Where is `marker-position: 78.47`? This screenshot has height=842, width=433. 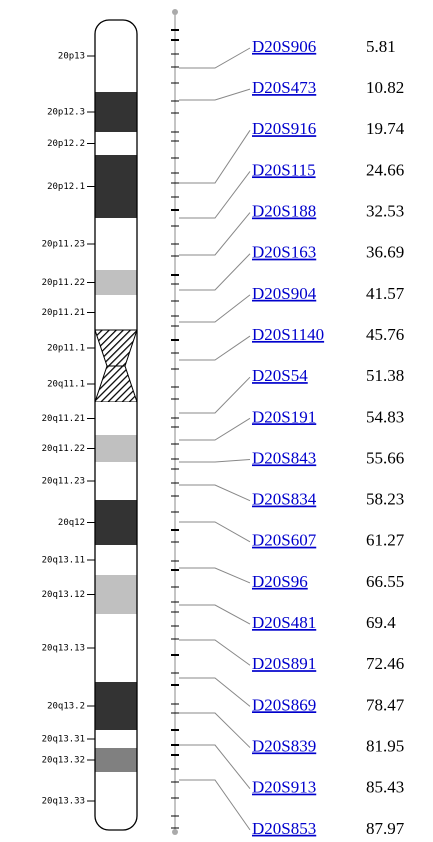
marker-position: 78.47 is located at coordinates (385, 704).